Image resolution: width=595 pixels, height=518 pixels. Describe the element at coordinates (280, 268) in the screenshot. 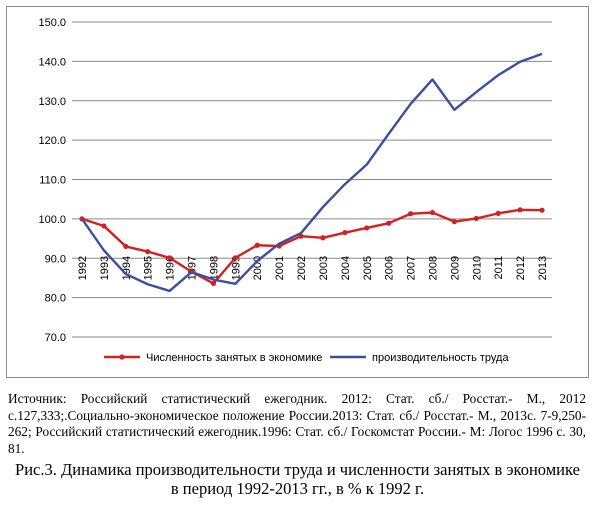

I see `x-tick-label: 2001` at that location.